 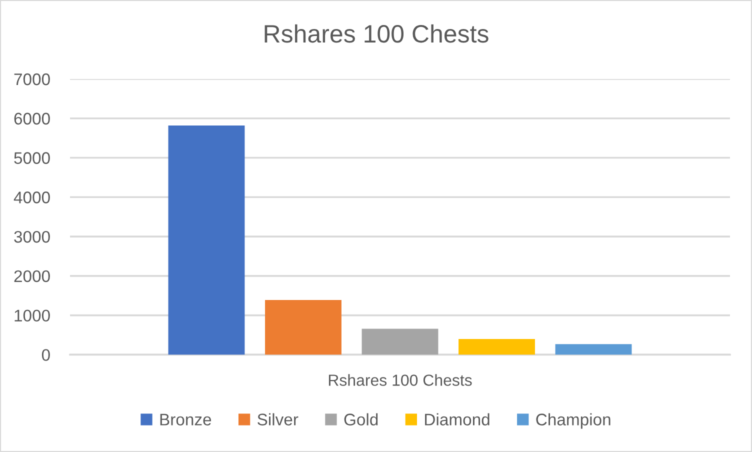 What do you see at coordinates (376, 33) in the screenshot?
I see `chart-title: Rshares 100 Chests` at bounding box center [376, 33].